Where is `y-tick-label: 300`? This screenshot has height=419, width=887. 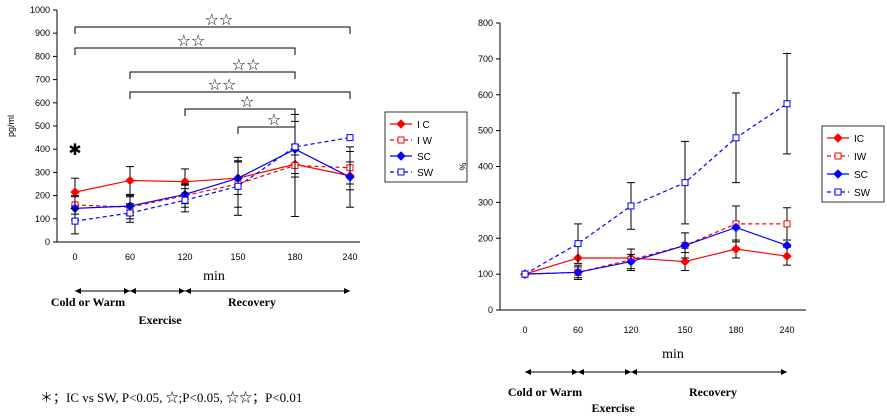
y-tick-label: 300 is located at coordinates (485, 202).